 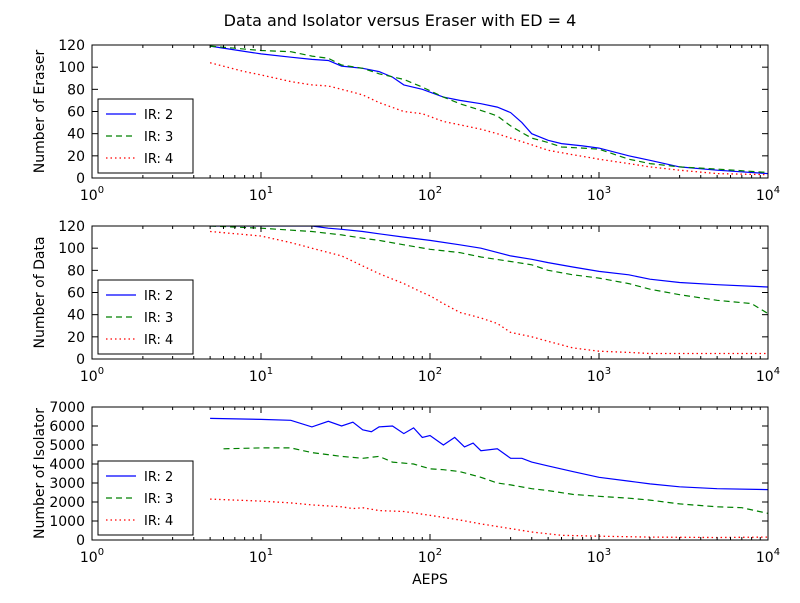 I want to click on y-tick-label: 7000, so click(x=67, y=408).